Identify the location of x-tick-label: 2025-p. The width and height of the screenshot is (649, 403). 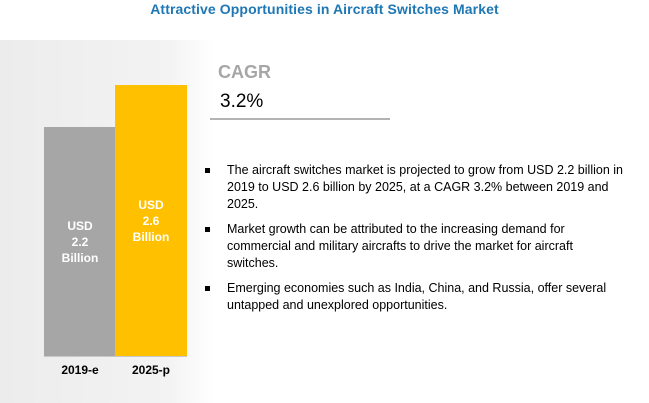
(151, 370).